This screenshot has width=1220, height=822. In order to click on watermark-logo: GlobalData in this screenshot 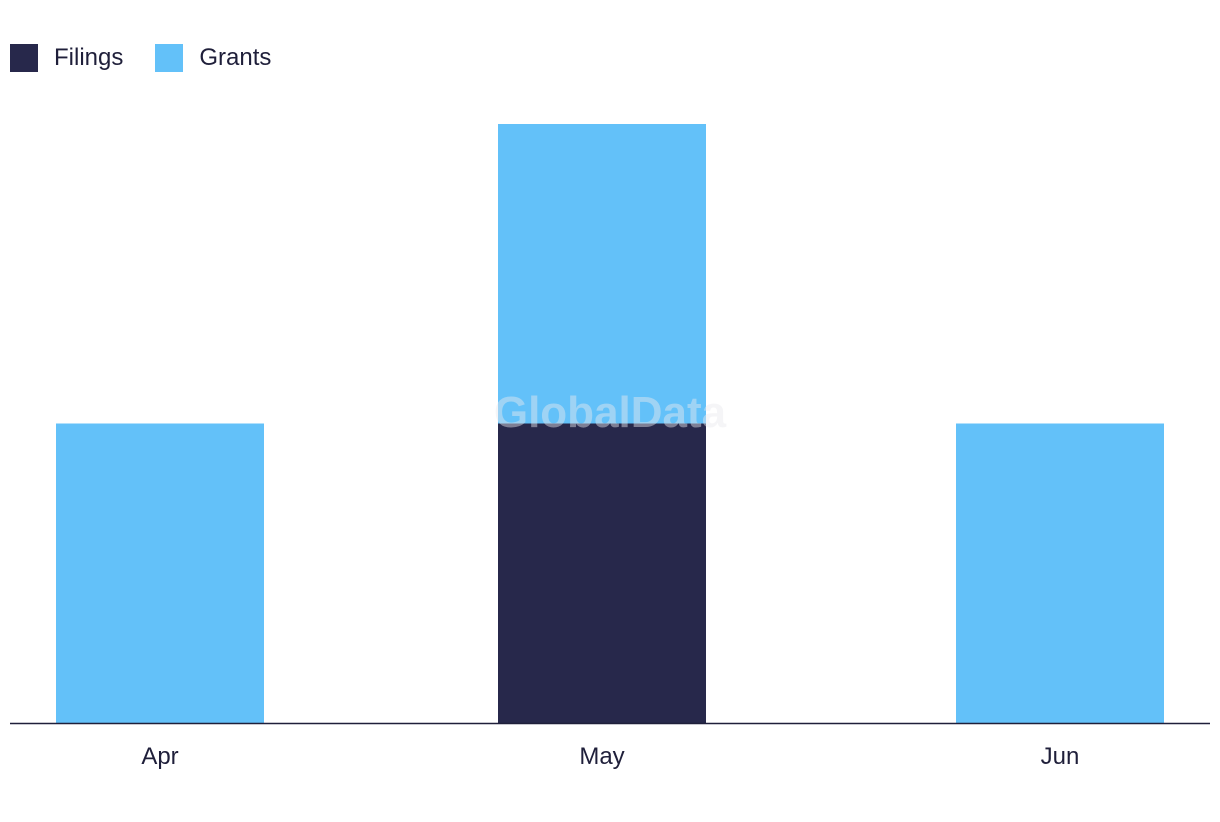, I will do `click(610, 412)`.